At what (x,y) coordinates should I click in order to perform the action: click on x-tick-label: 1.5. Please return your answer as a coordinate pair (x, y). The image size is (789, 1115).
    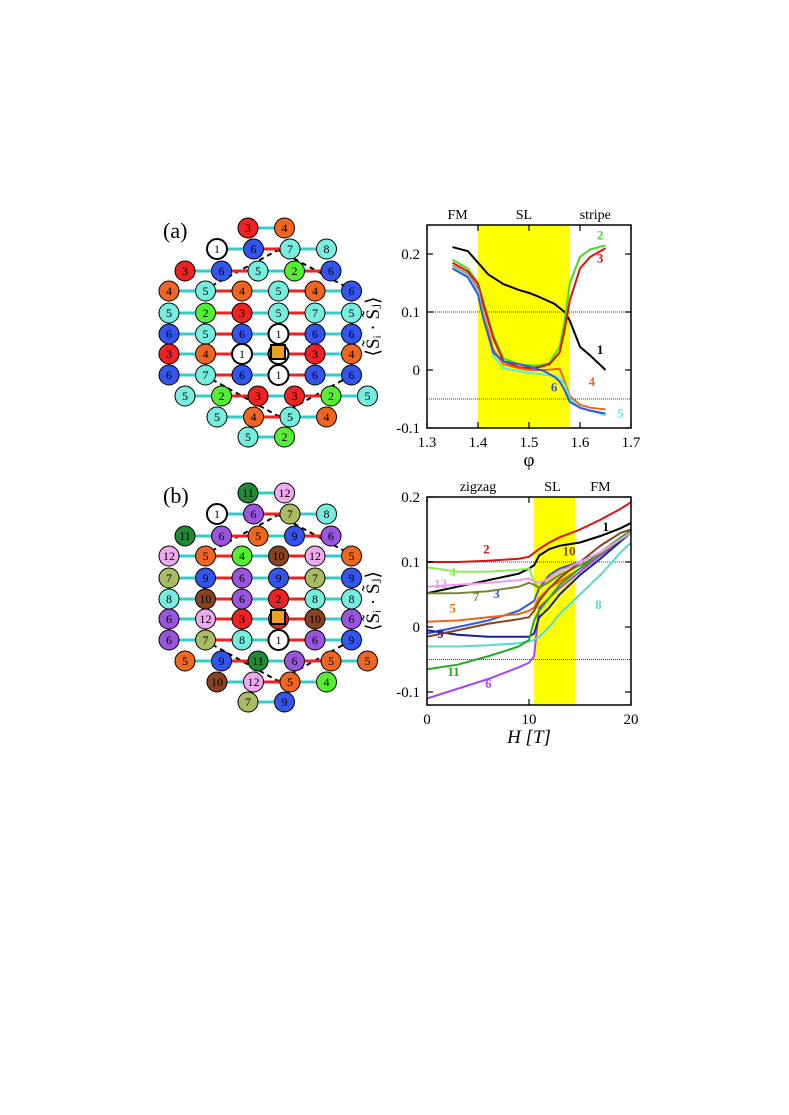
    Looking at the image, I should click on (529, 443).